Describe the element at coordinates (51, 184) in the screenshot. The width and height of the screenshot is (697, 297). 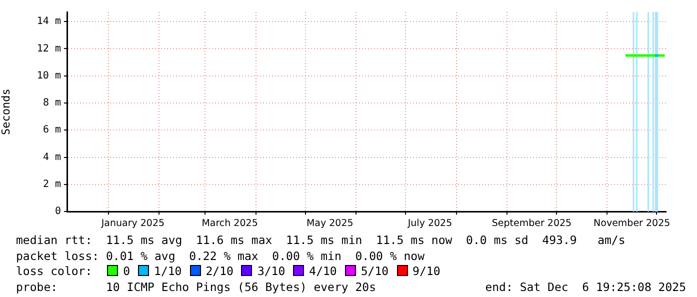
I see `y-tick-label: 2 m` at that location.